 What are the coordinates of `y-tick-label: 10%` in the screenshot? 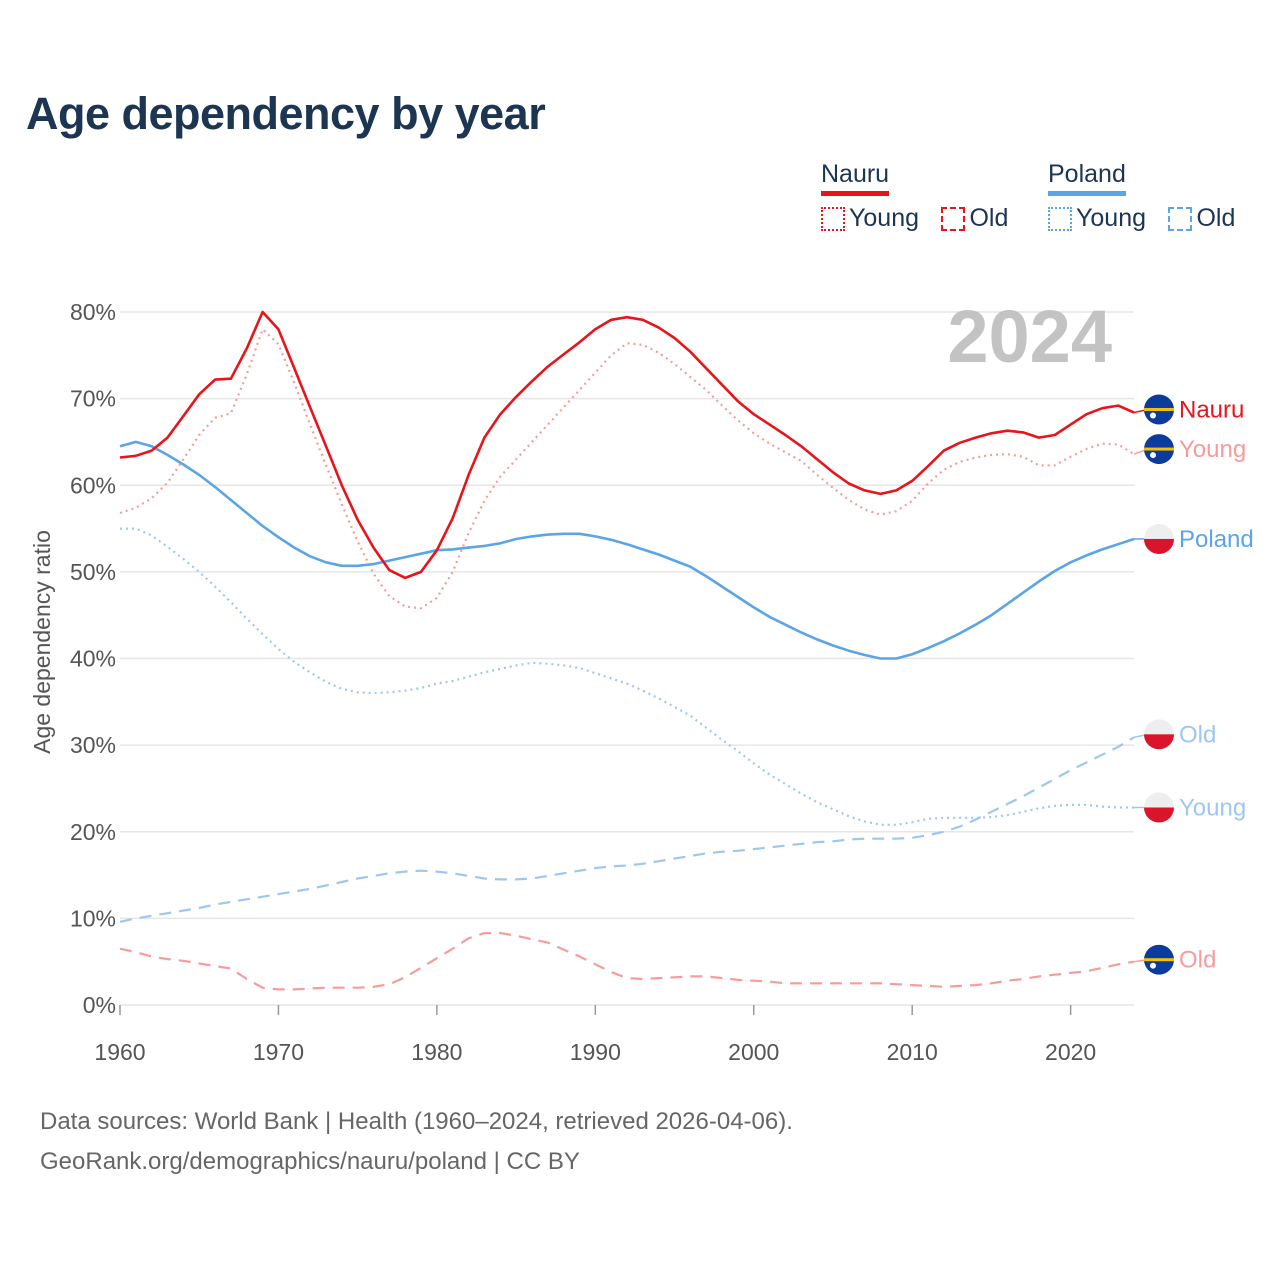 It's located at (93, 918).